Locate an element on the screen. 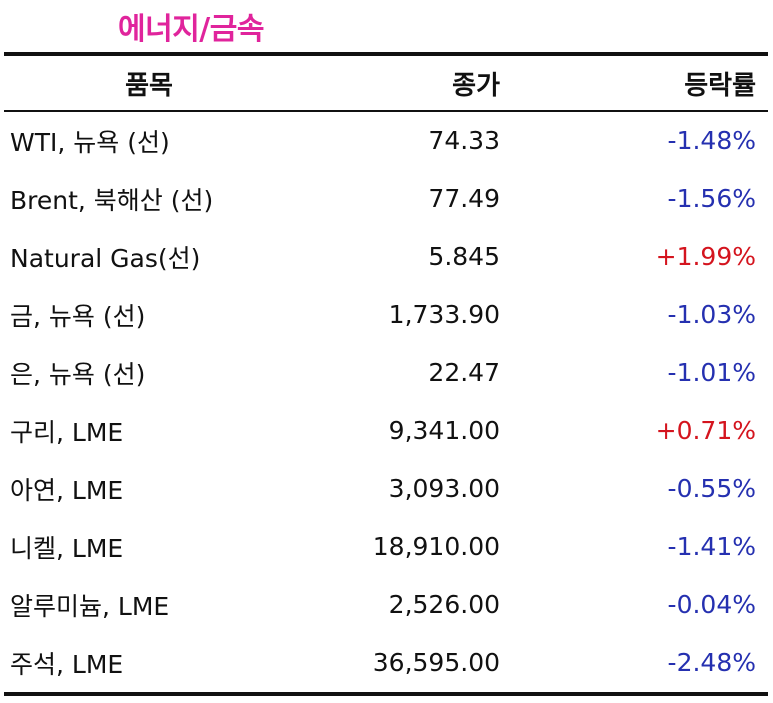  row-change: -1.01% is located at coordinates (711, 372).